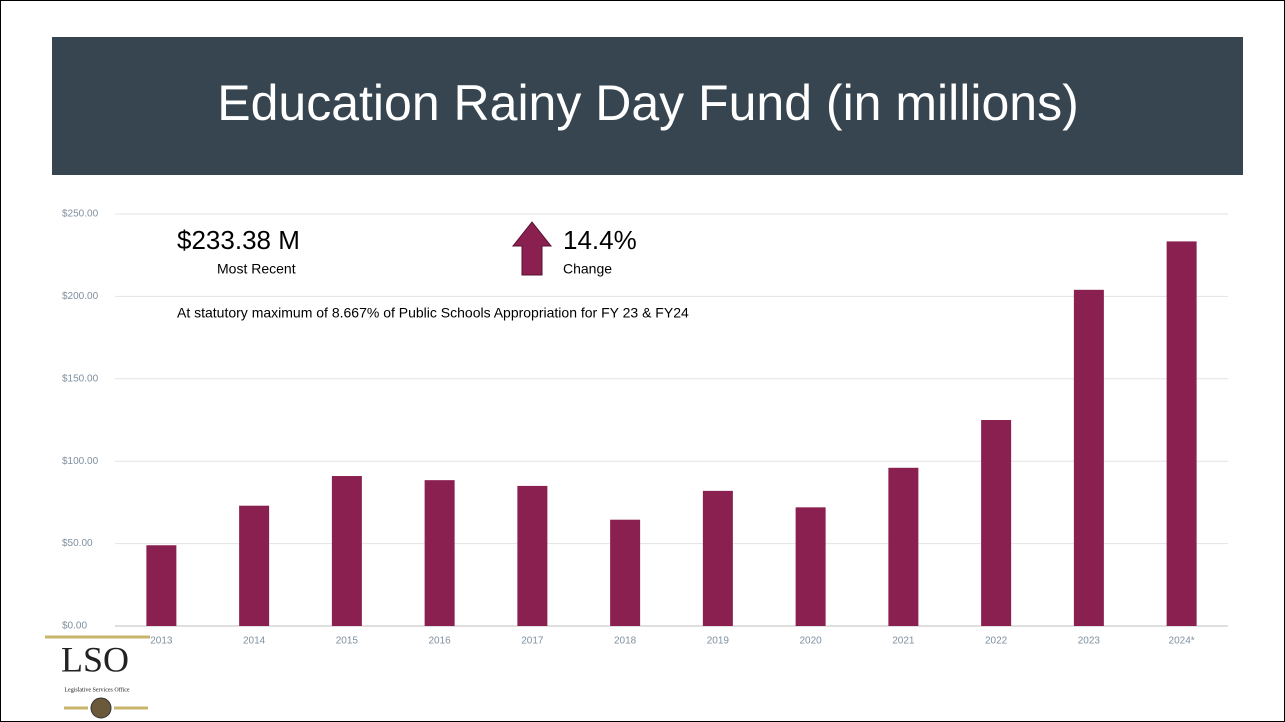  Describe the element at coordinates (80, 296) in the screenshot. I see `y-tick-label: $200.00` at that location.